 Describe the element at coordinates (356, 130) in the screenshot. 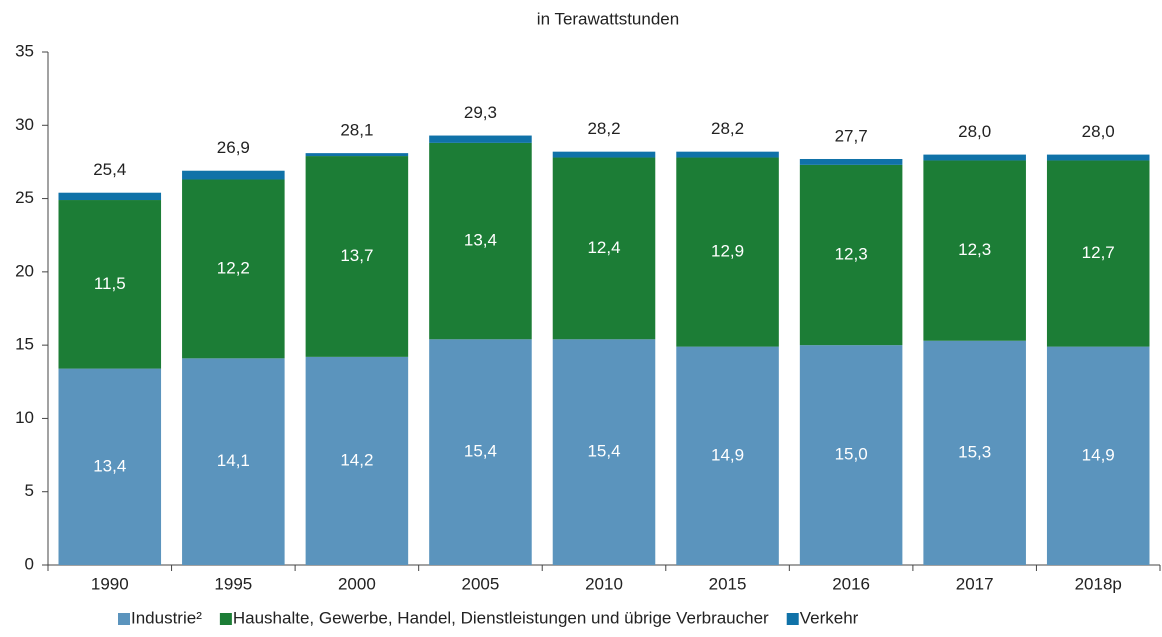

I see `total-label: 28,1` at that location.